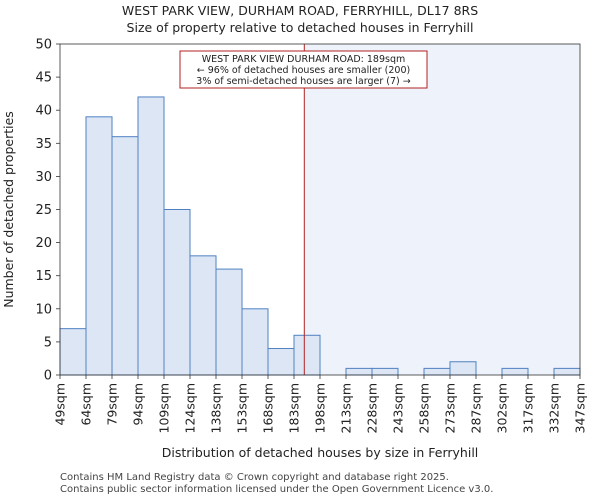 The image size is (600, 500). I want to click on y-tick-label: 15, so click(43, 276).